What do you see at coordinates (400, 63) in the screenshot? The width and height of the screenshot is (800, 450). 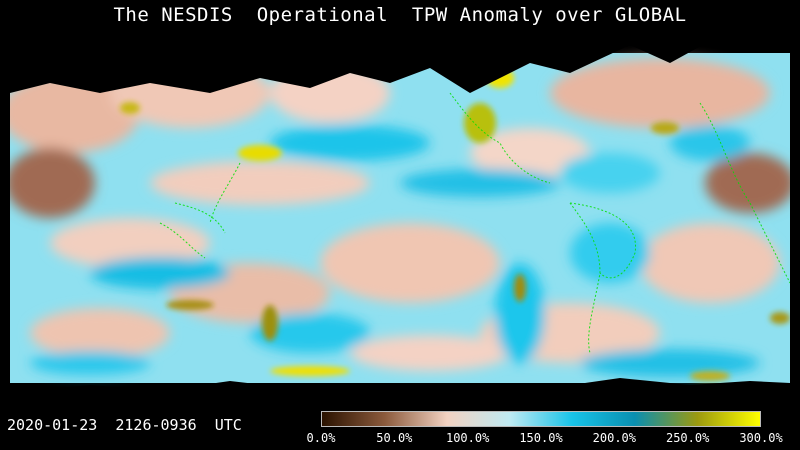 I see `no-data-north` at bounding box center [400, 63].